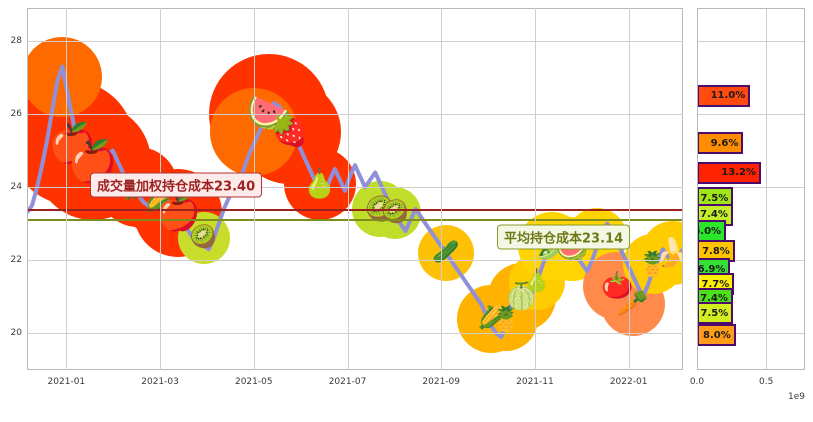 The image size is (813, 422). Describe the element at coordinates (176, 185) in the screenshot. I see `vwap-cost-label: 成交量加权持仓成本23.40` at that location.